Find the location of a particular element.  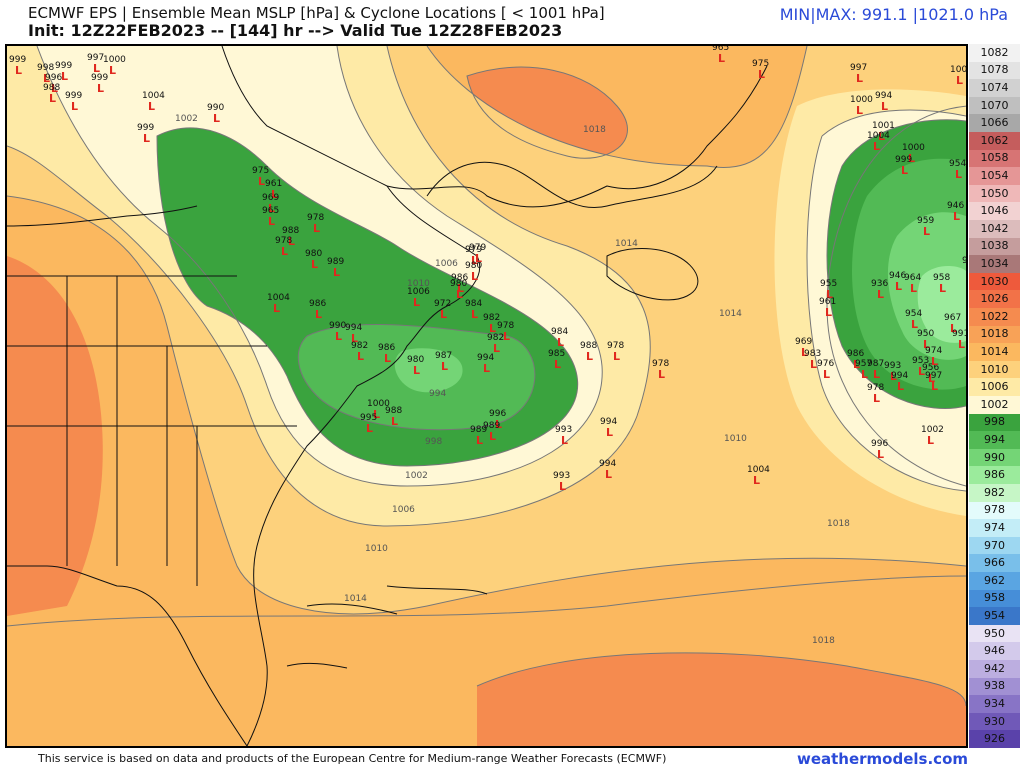

colorbar-label: 1074 is located at coordinates (994, 87).